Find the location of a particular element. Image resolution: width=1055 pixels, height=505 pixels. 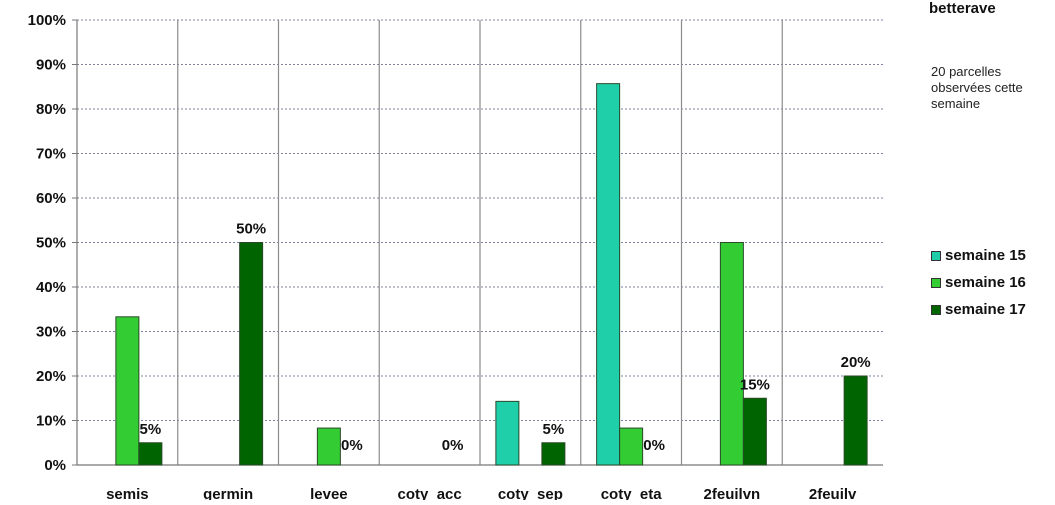

x-tick-label: coty_sep is located at coordinates (530, 493).